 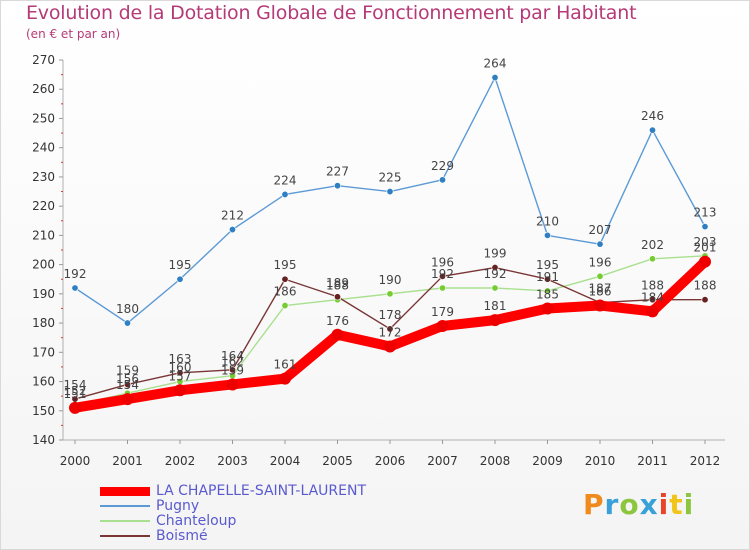 What do you see at coordinates (676, 504) in the screenshot?
I see `logo-letter: t` at bounding box center [676, 504].